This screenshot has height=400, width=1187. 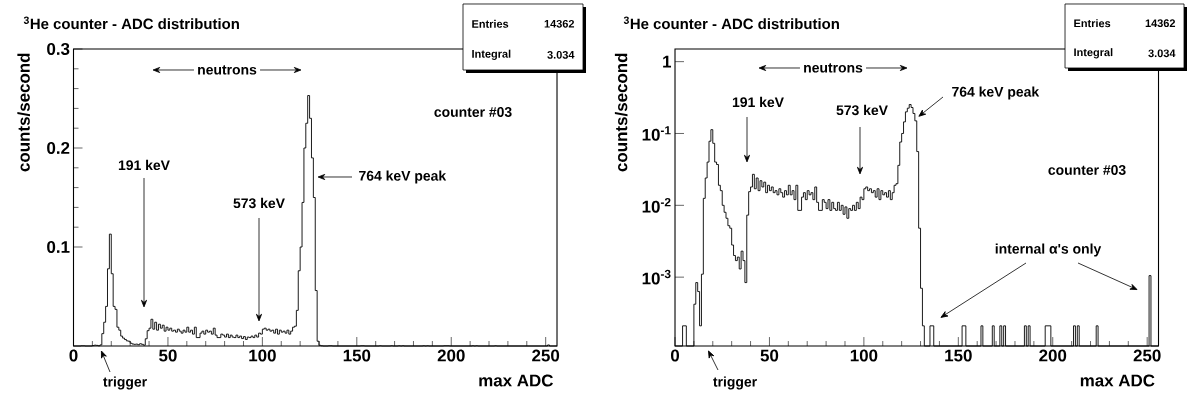 What do you see at coordinates (1048, 250) in the screenshot?
I see `annotation: internal α's only` at bounding box center [1048, 250].